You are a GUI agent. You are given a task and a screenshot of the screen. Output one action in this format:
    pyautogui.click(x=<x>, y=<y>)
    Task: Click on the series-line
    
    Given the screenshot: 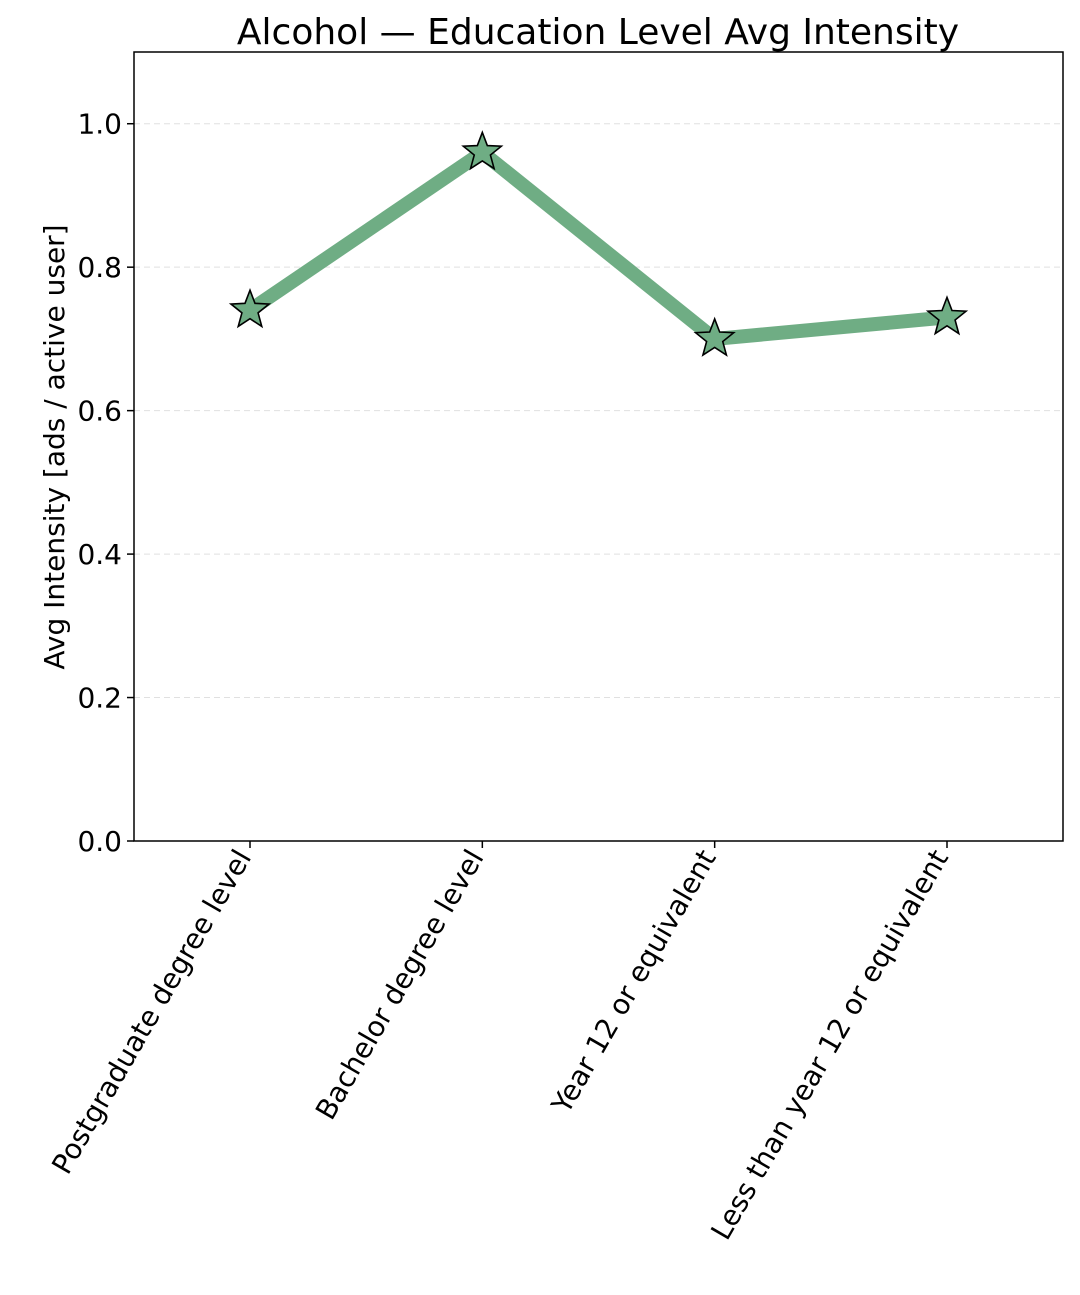 What is the action you would take?
    pyautogui.click(x=597, y=245)
    